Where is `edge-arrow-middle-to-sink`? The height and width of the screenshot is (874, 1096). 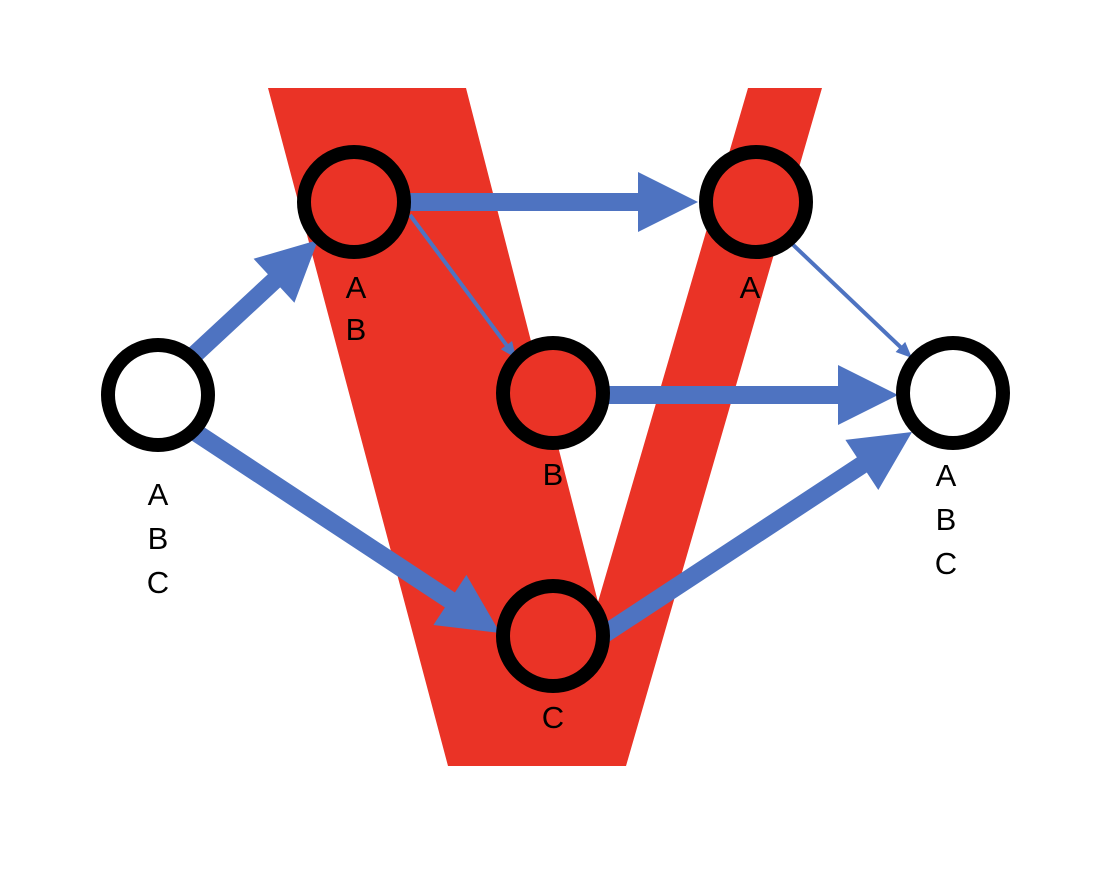 edge-arrow-middle-to-sink is located at coordinates (751, 395).